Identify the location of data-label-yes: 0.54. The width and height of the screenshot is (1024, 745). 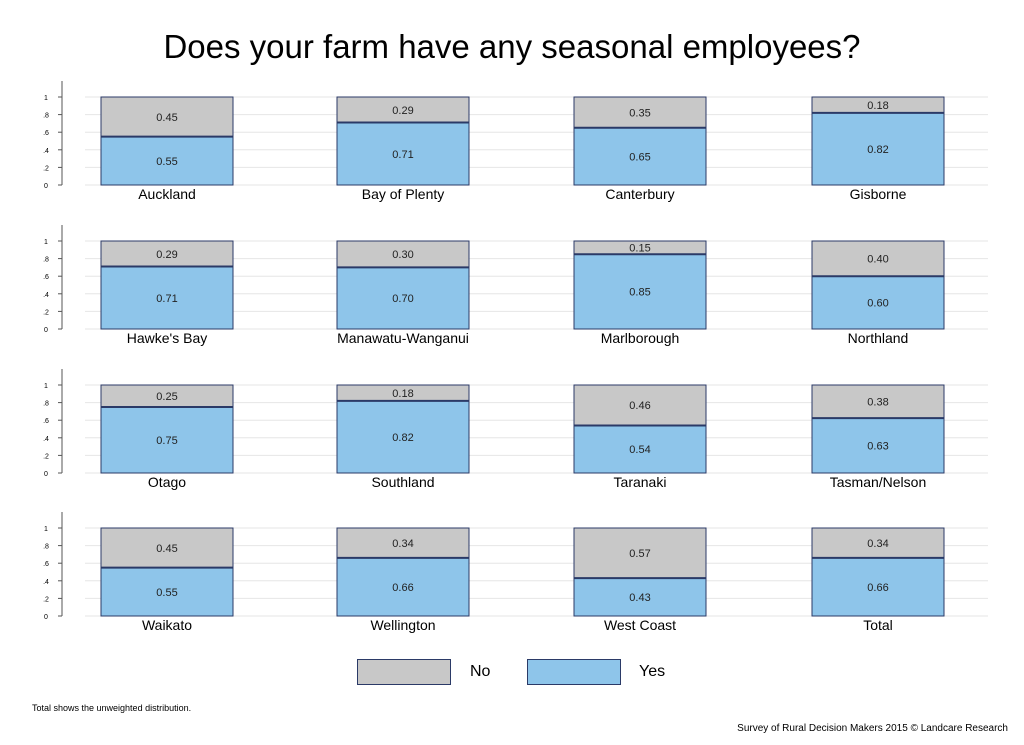
(639, 450).